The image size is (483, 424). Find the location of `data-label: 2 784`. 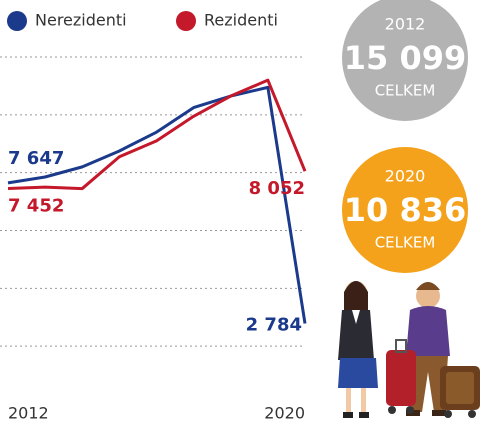

data-label: 2 784 is located at coordinates (274, 324).